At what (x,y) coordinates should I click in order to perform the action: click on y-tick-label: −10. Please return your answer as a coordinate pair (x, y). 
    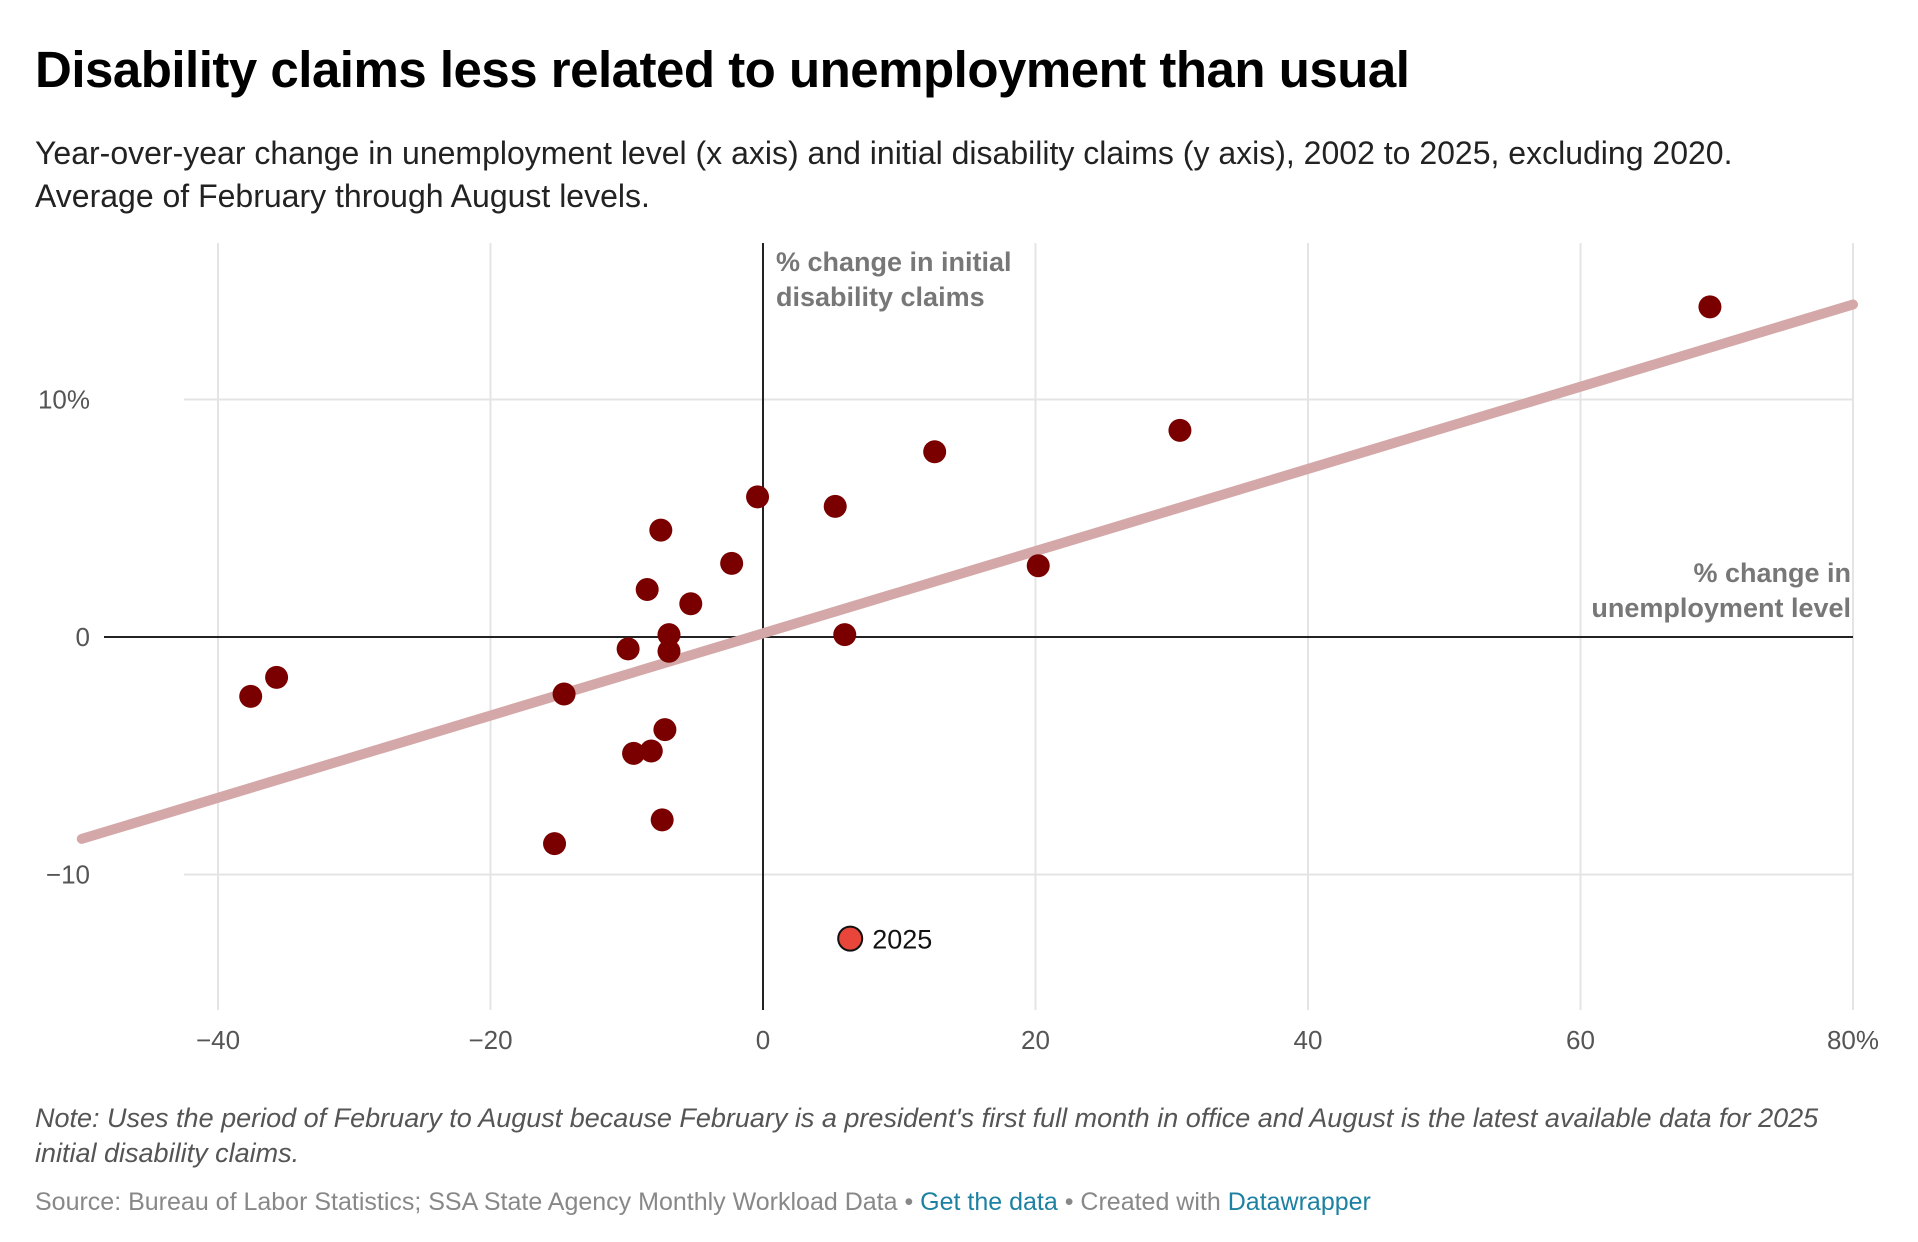
    Looking at the image, I should click on (68, 875).